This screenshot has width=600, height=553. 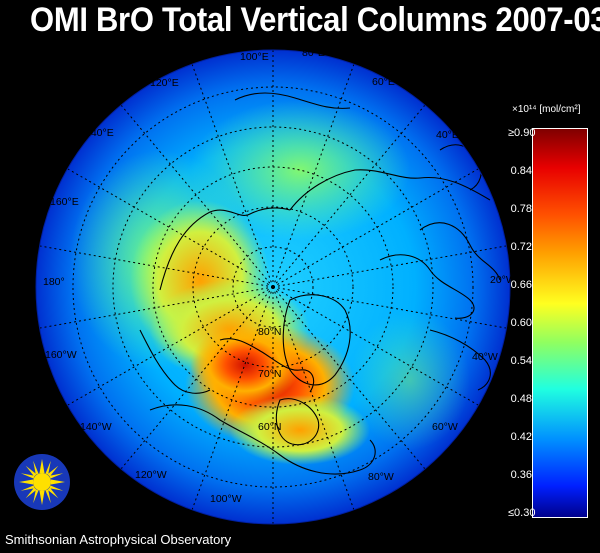 I want to click on colorbar-tick: 0.84, so click(x=521, y=171).